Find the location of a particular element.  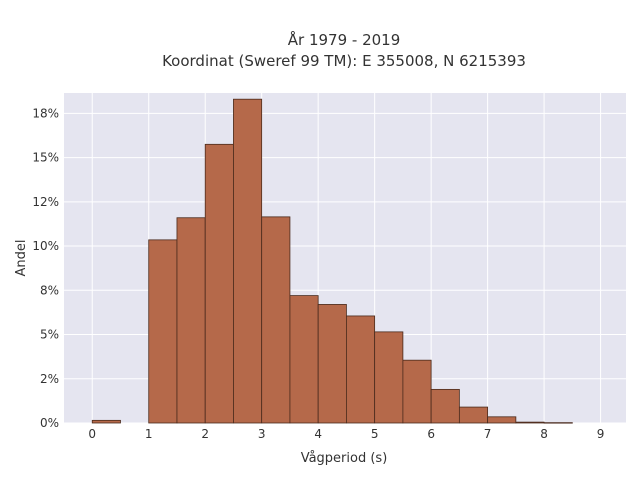

y-tick-label-0: 0% is located at coordinates (49, 423).